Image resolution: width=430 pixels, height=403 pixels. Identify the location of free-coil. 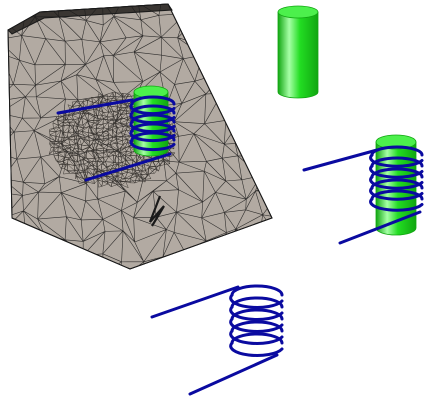
(217, 340).